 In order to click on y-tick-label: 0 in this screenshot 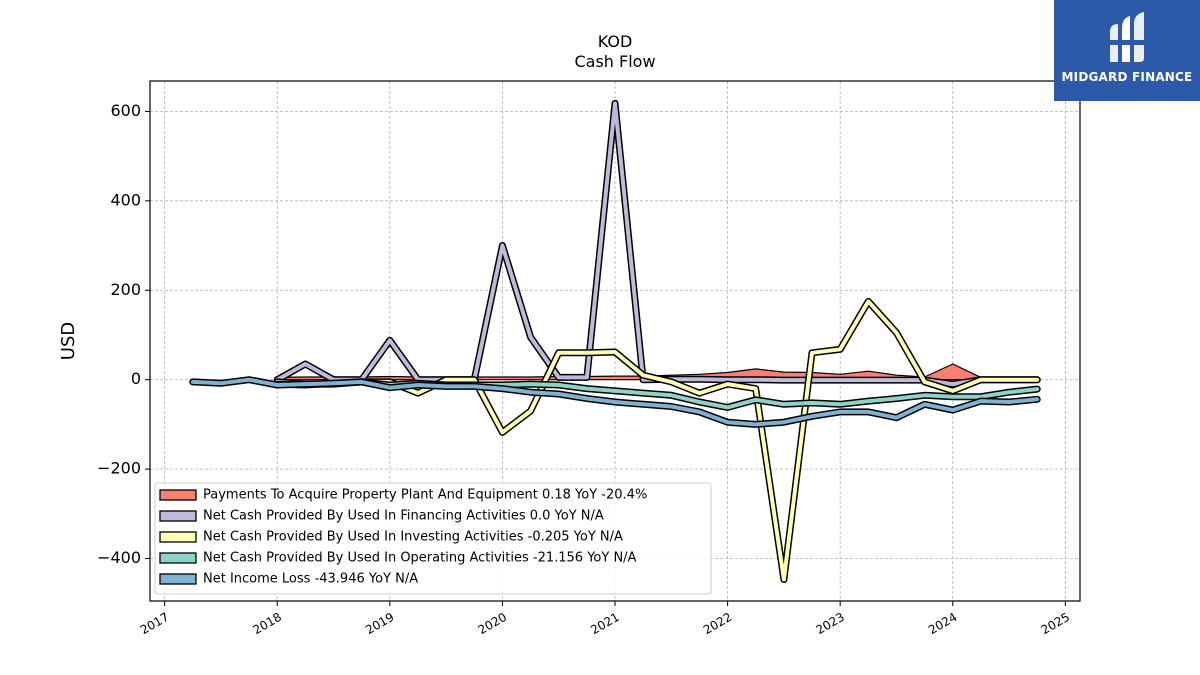, I will do `click(136, 378)`.